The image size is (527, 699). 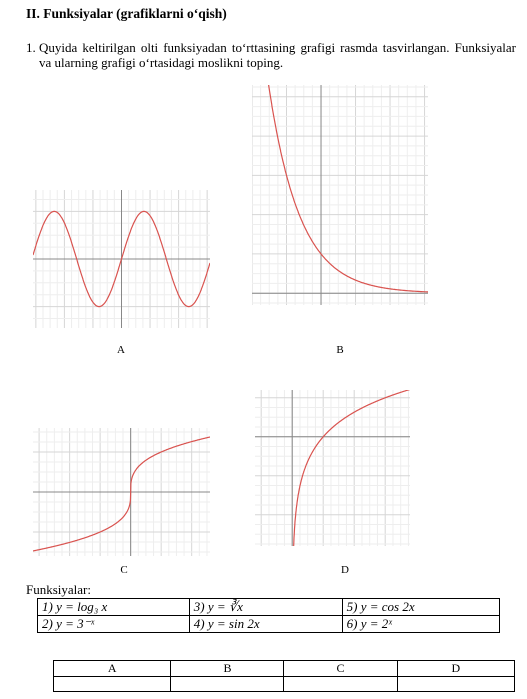 What do you see at coordinates (345, 570) in the screenshot?
I see `graph-label: D` at bounding box center [345, 570].